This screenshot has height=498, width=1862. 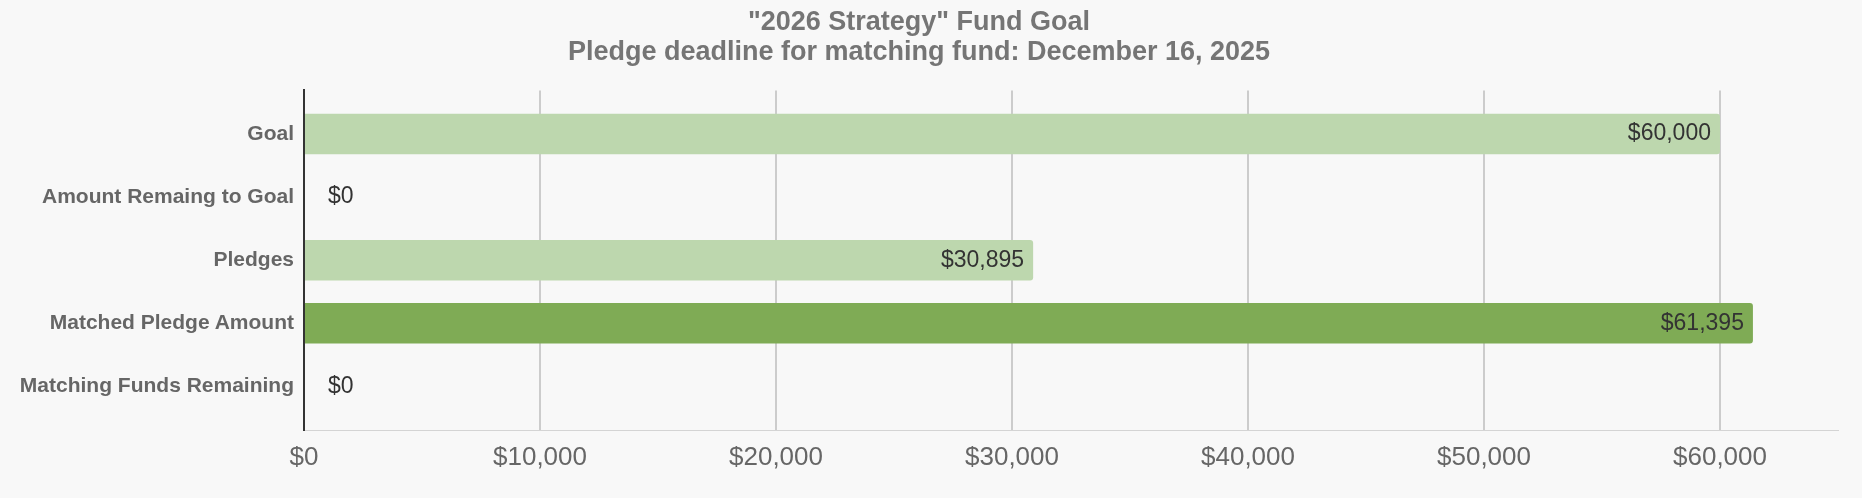 What do you see at coordinates (171, 322) in the screenshot?
I see `y-tick-label: Matched Pledge Amount` at bounding box center [171, 322].